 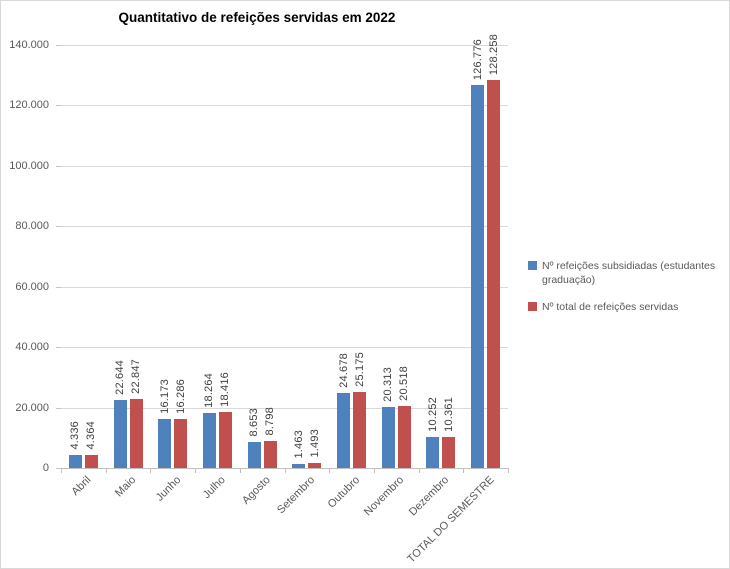 I want to click on data-label: 4.336, so click(x=75, y=435).